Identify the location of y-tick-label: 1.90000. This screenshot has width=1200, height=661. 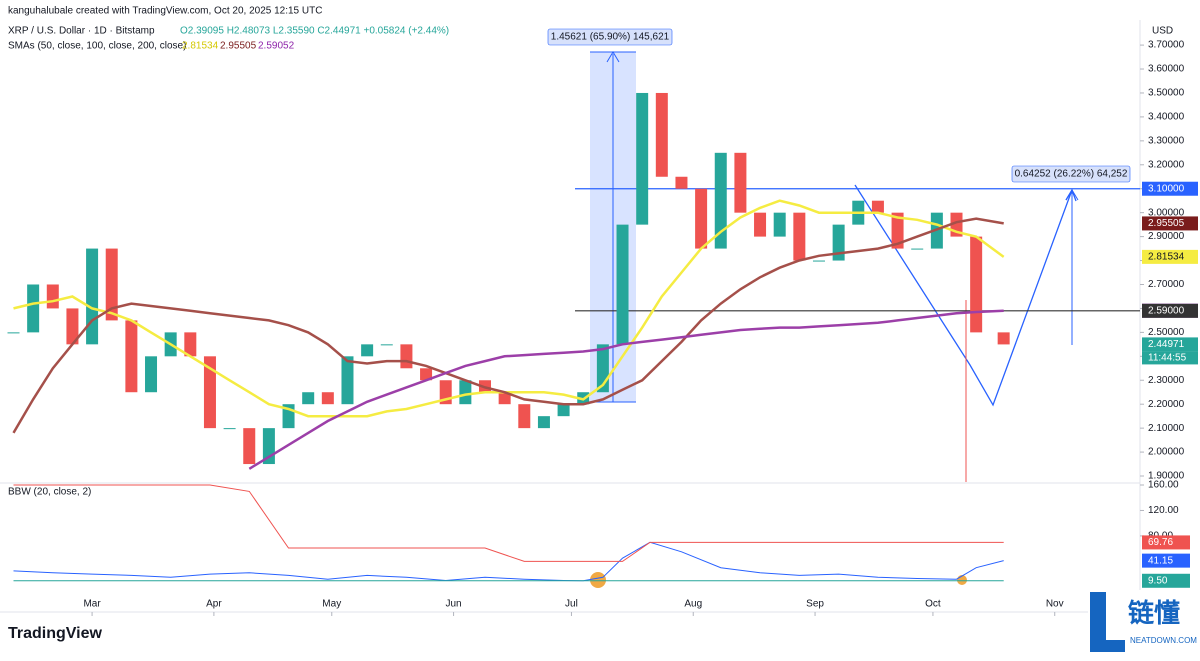
(1166, 476).